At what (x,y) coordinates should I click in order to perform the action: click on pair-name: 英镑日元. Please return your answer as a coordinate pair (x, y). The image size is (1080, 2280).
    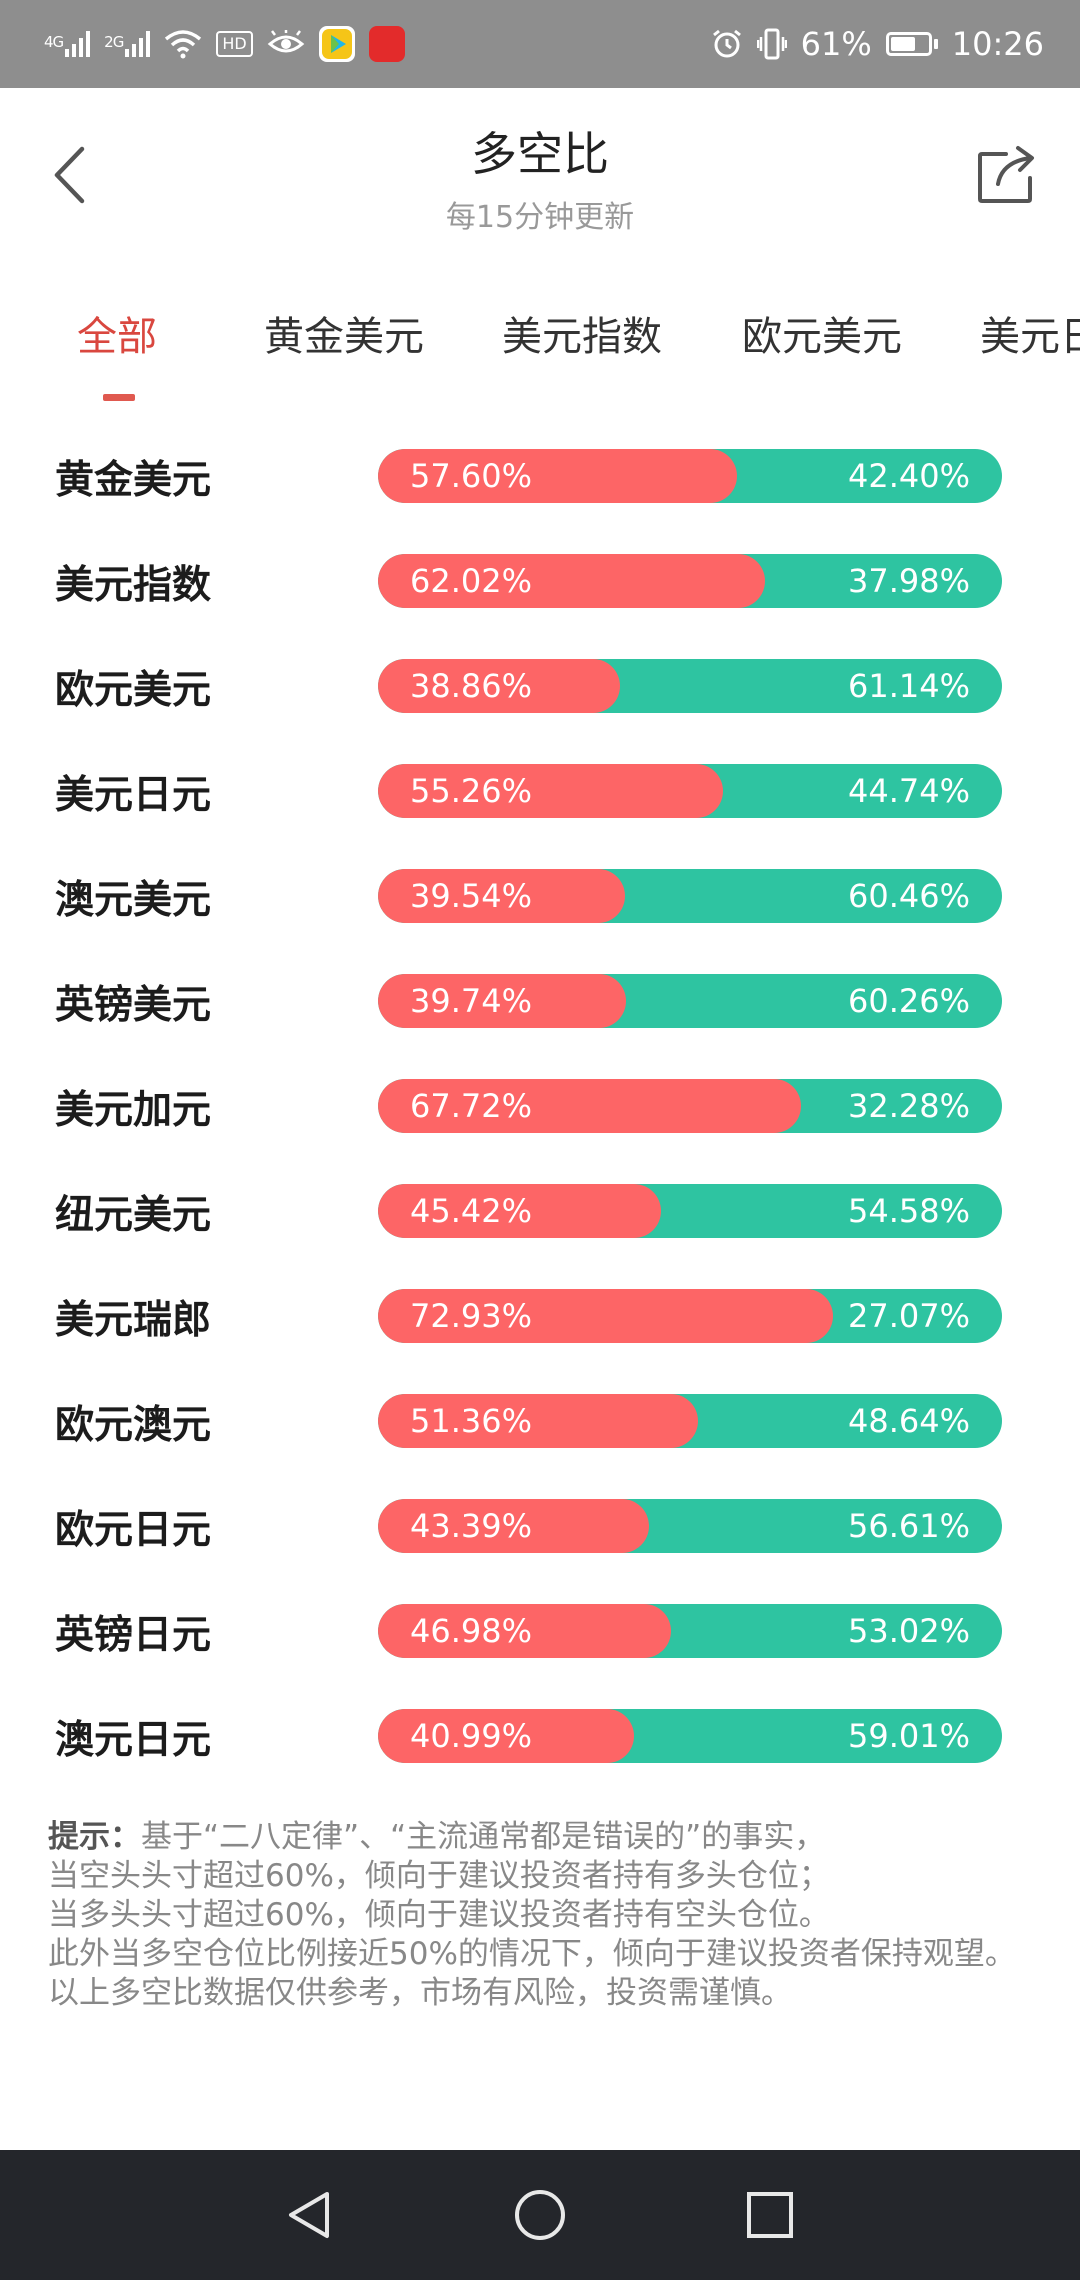
    Looking at the image, I should click on (133, 1635).